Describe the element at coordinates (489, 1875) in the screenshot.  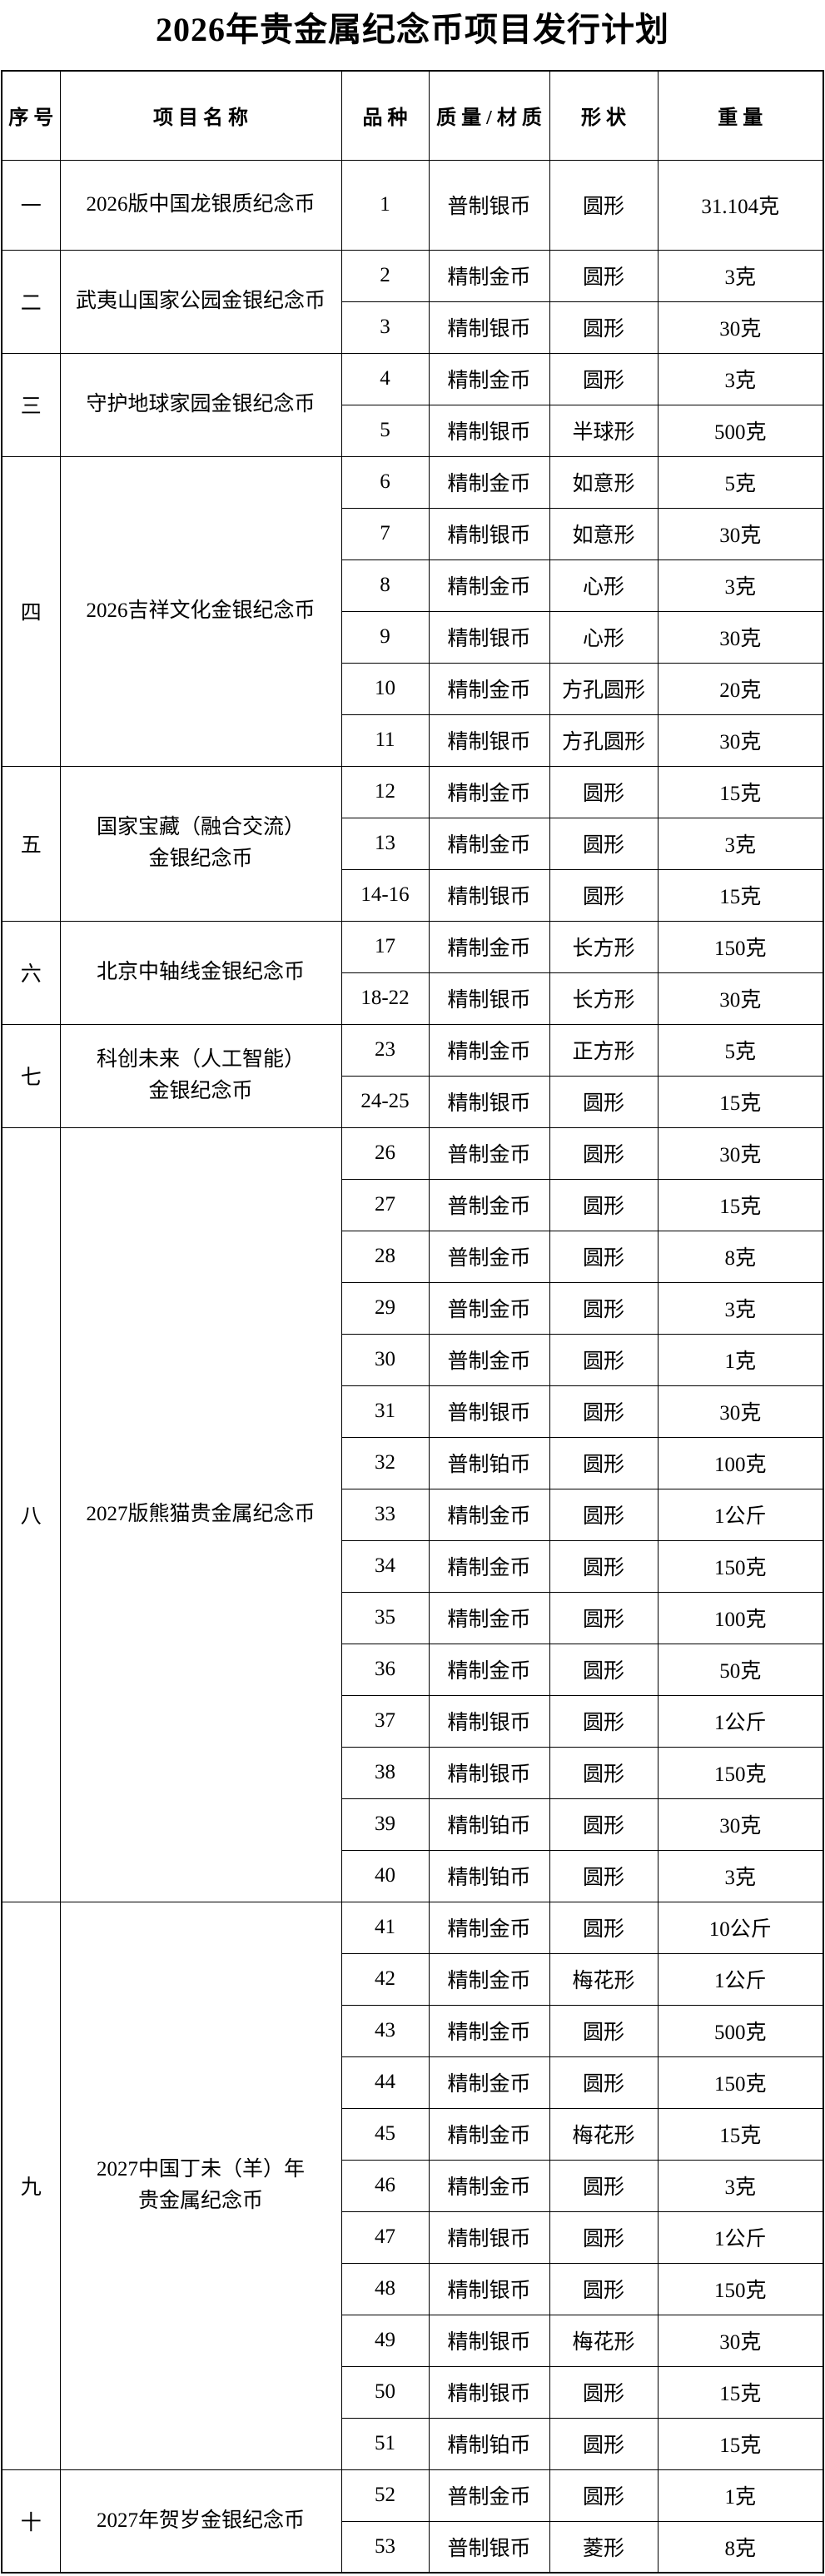
I see `quality-material-cell: 精制铂币` at that location.